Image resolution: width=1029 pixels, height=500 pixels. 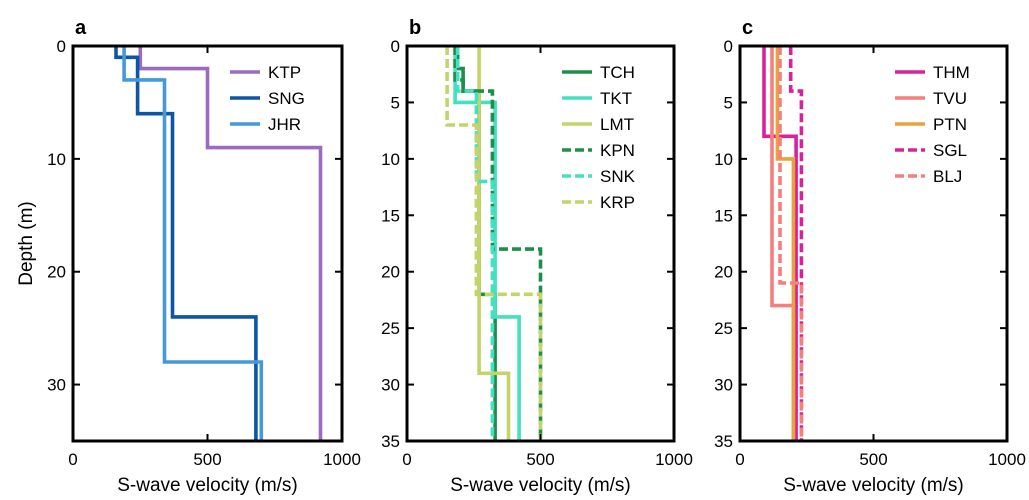 I want to click on legend: THM TVU PTN SGL BLJ, so click(x=932, y=124).